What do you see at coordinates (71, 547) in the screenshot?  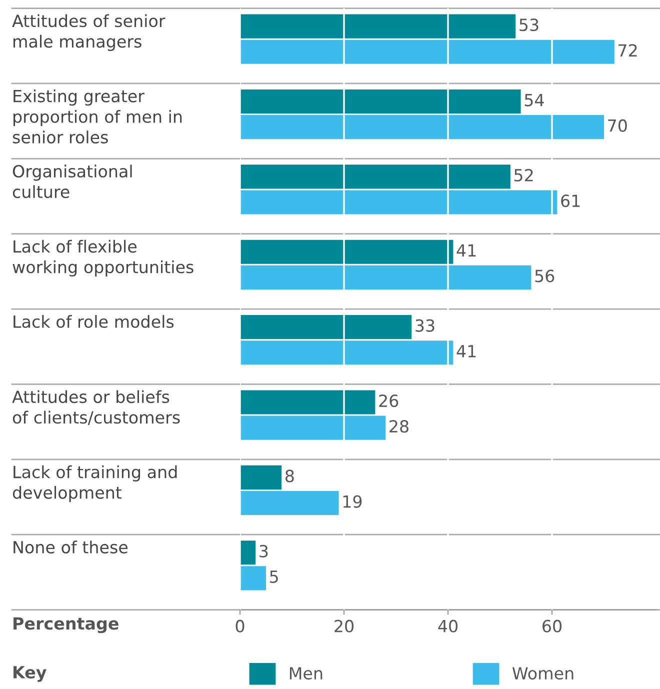 I see `y-tick-label: None of these` at bounding box center [71, 547].